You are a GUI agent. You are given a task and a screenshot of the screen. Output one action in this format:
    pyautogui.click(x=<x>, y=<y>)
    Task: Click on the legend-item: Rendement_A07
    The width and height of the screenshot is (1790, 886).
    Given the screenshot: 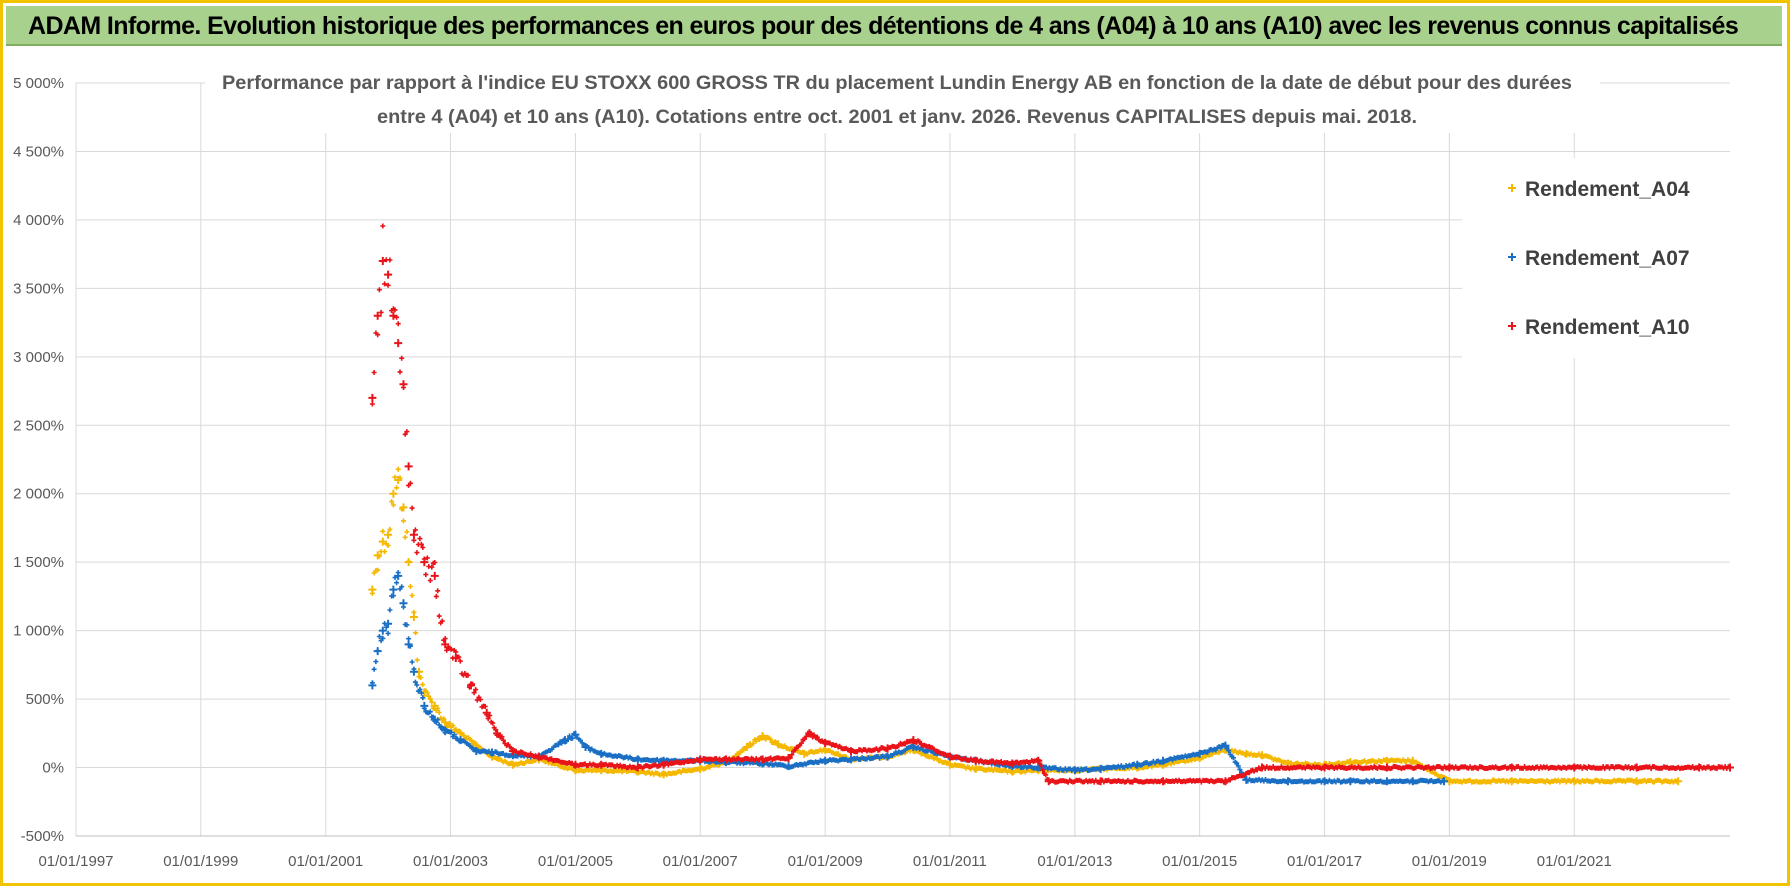 What is the action you would take?
    pyautogui.click(x=1599, y=258)
    